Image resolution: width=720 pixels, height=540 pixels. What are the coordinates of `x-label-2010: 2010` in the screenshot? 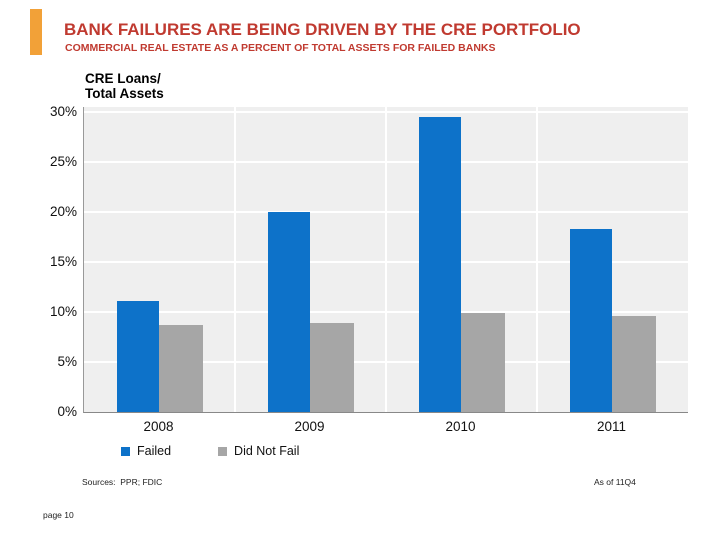 It's located at (460, 426).